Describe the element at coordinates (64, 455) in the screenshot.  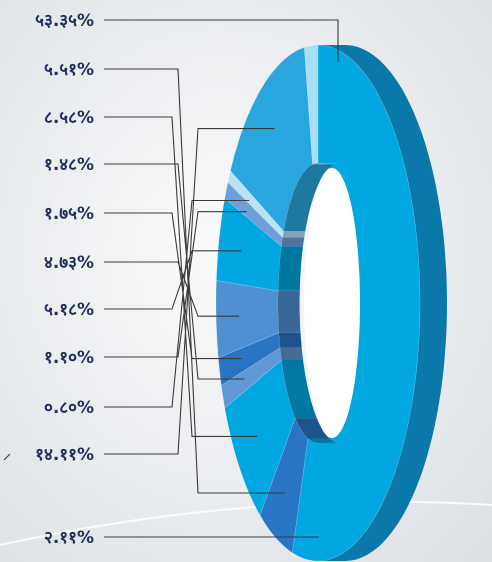
I see `slice-label-9: १४.११%` at that location.